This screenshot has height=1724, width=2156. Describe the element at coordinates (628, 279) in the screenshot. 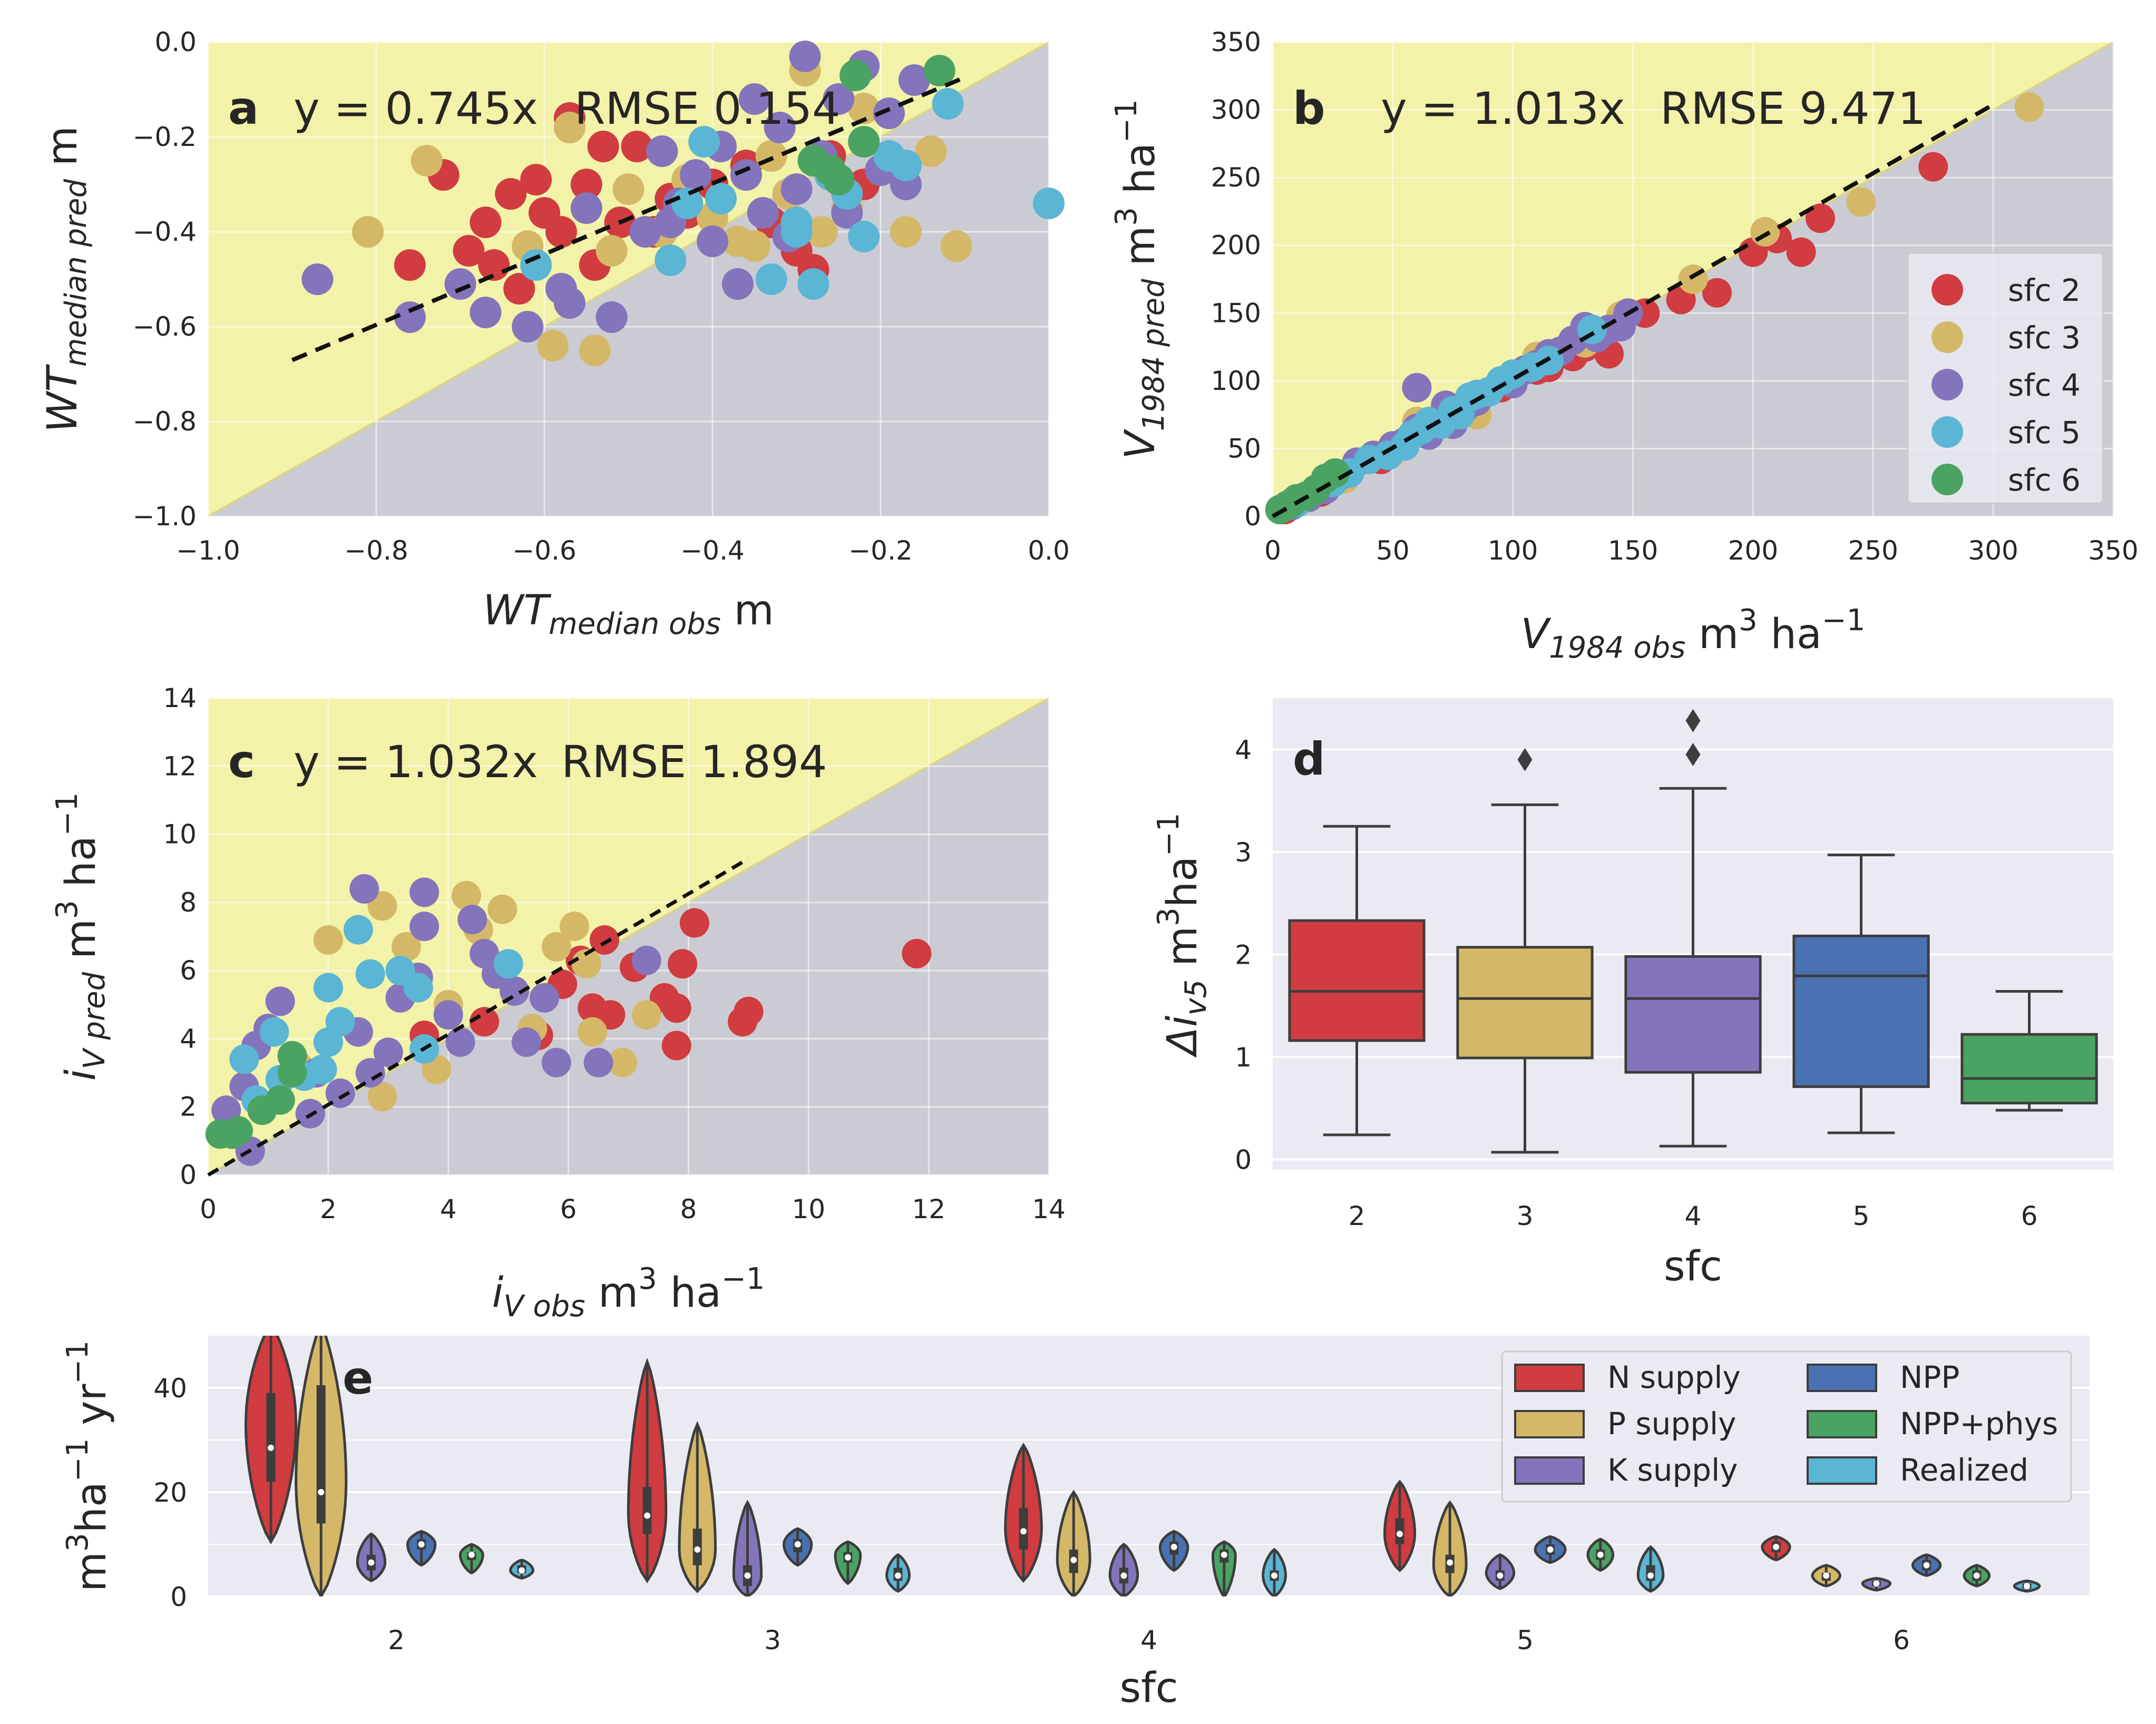

I see `one-to-one-line` at that location.